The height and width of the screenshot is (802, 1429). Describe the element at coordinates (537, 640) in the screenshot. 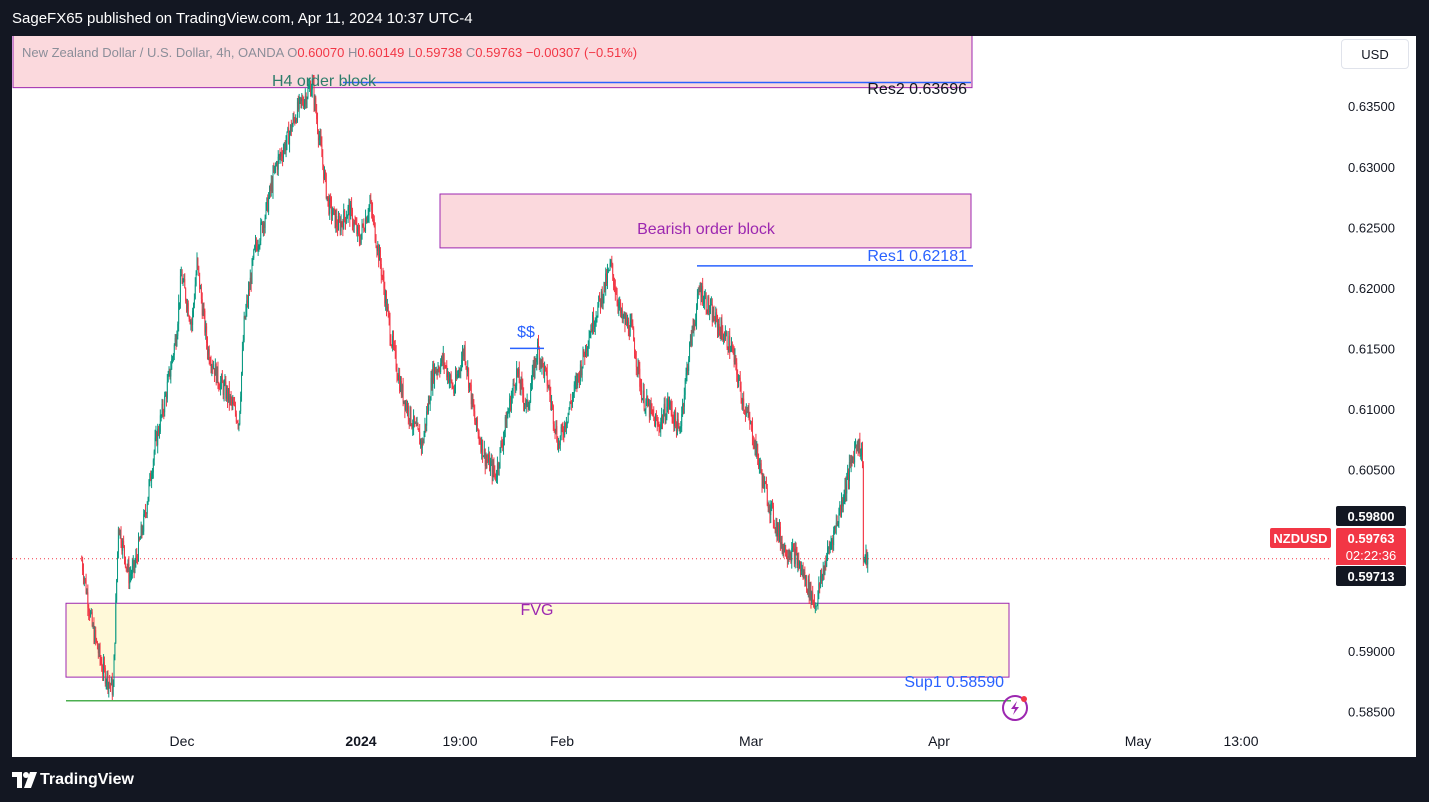

I see `fvg-zone` at that location.